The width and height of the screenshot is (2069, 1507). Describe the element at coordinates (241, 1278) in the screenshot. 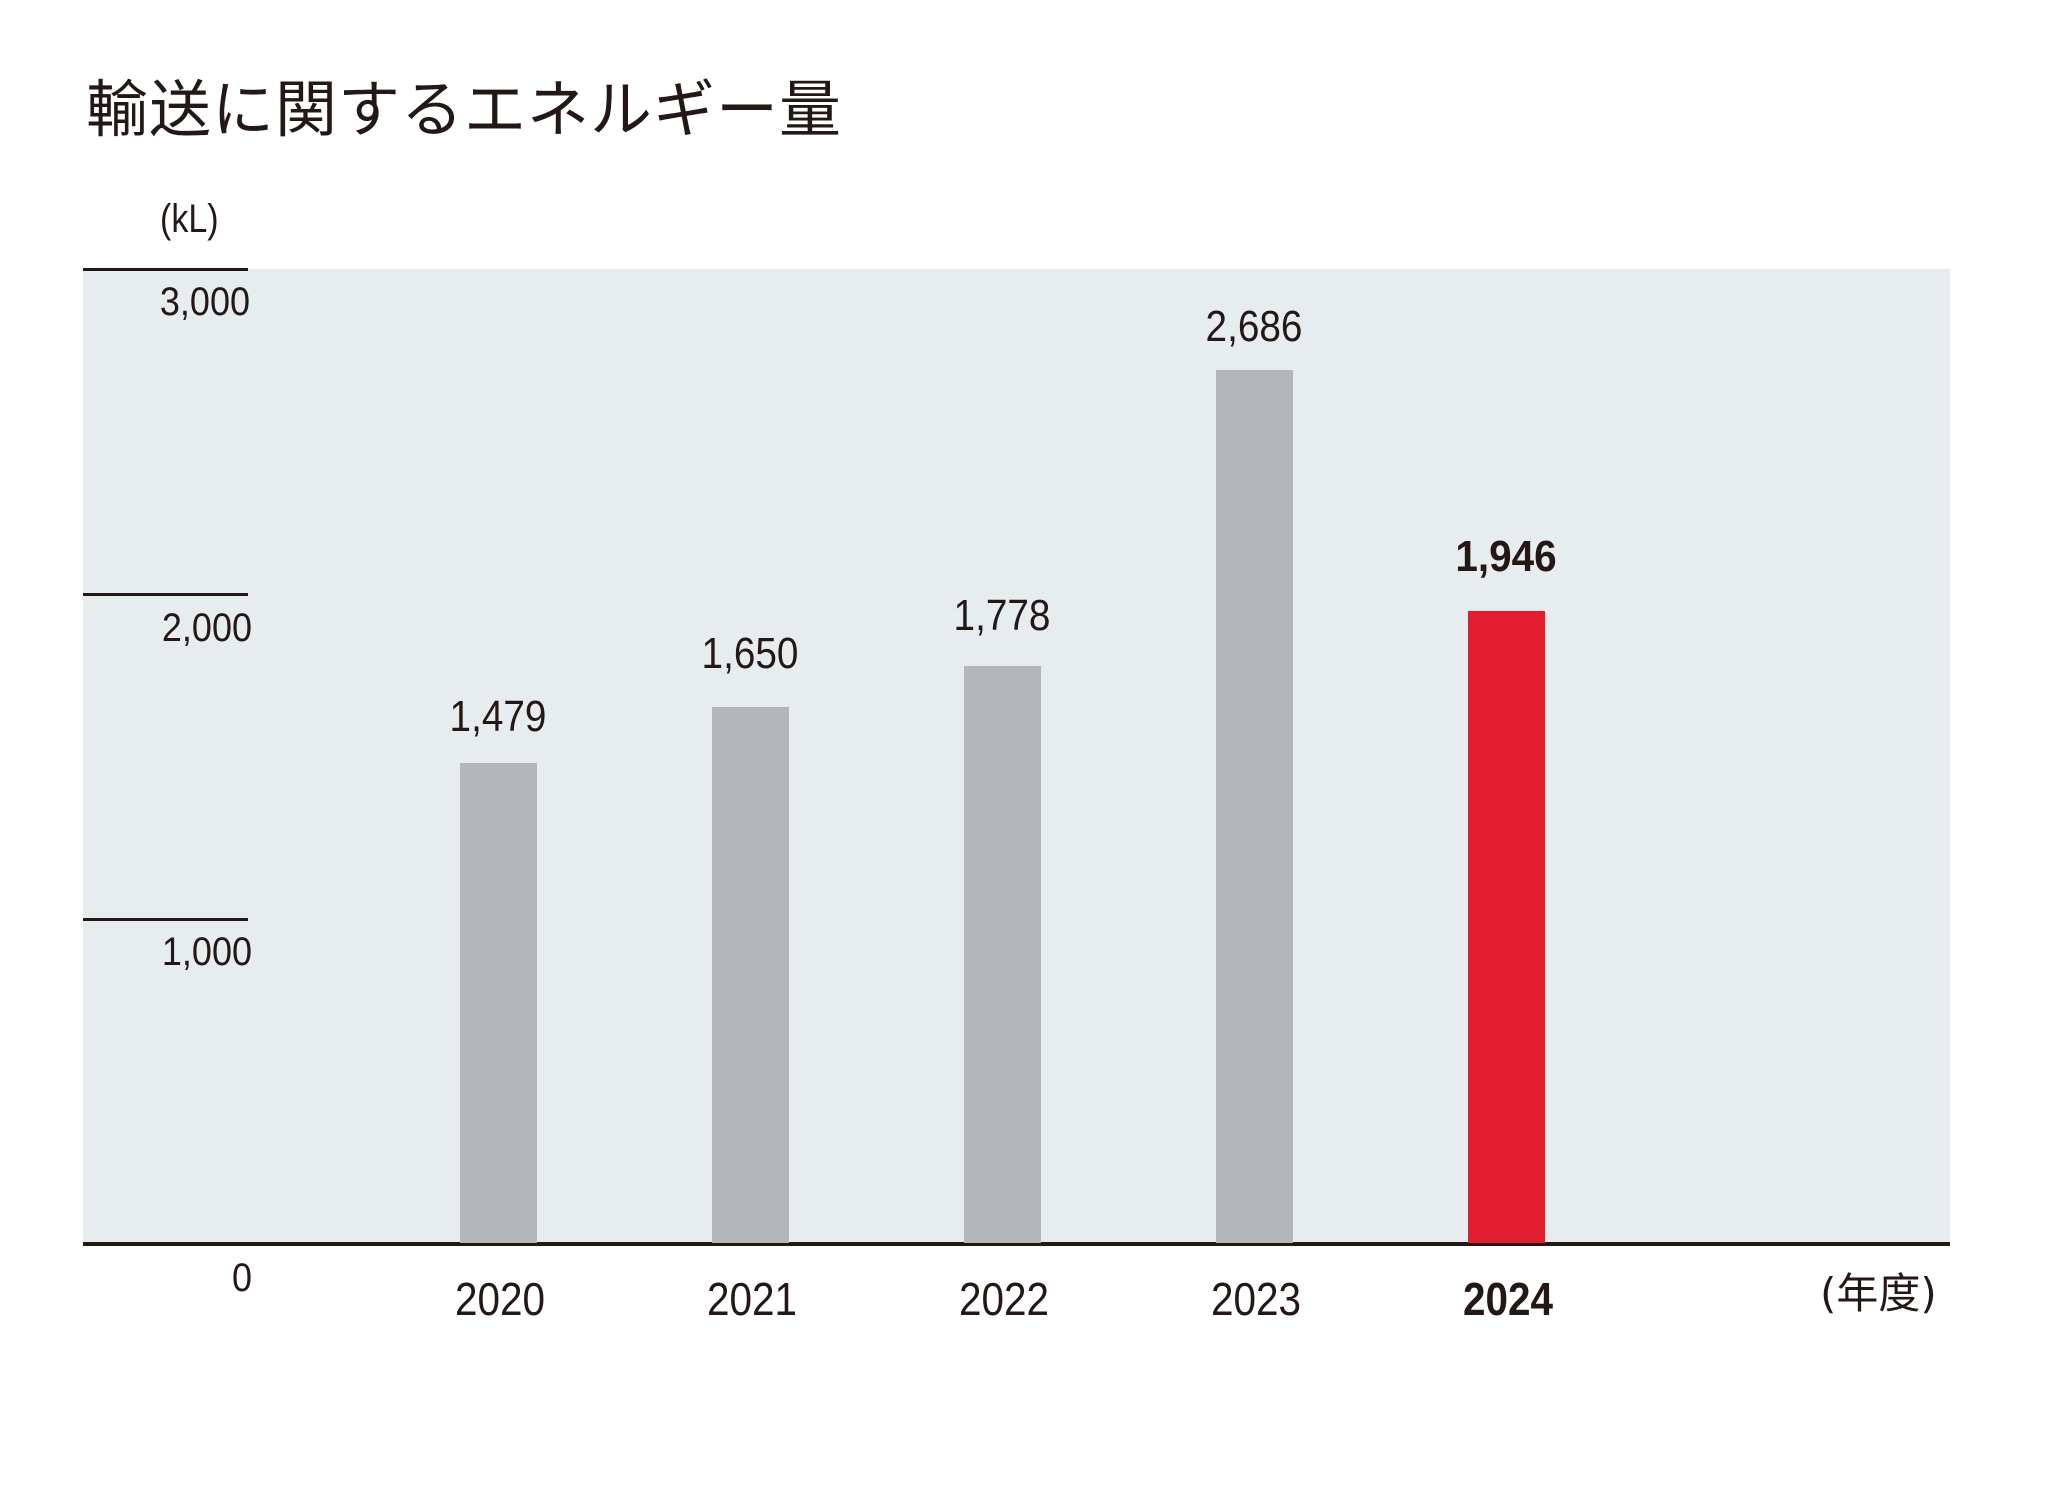

I see `y-tick-label-0: 0` at that location.